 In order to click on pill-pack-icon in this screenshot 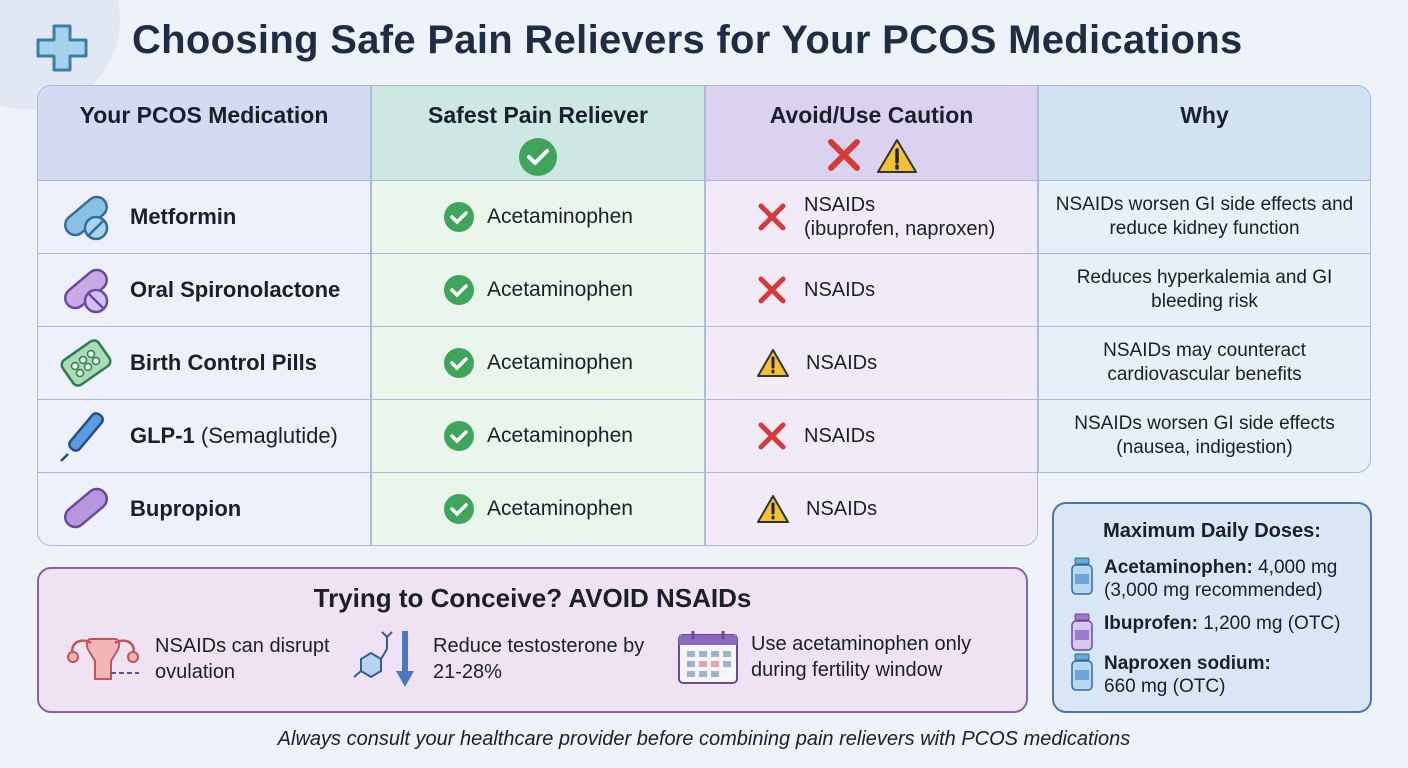, I will do `click(86, 363)`.